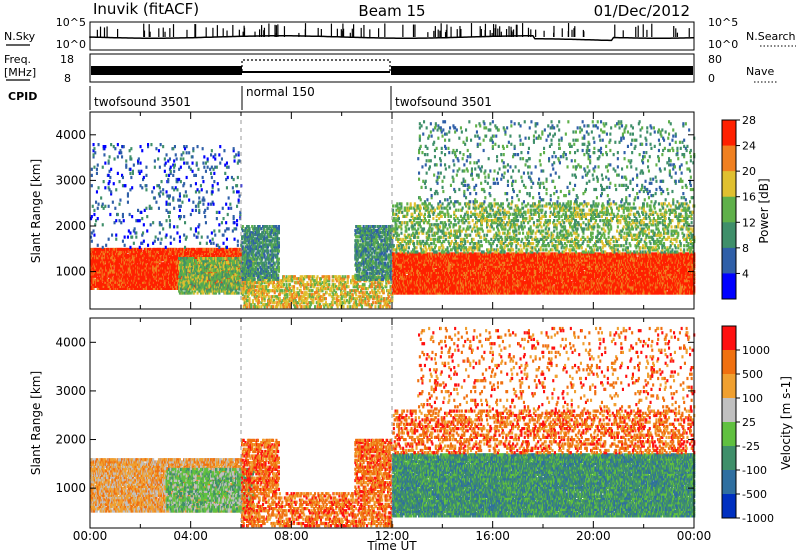 This screenshot has height=554, width=800. Describe the element at coordinates (142, 102) in the screenshot. I see `cpid-segment-1: twofsound 3501` at that location.